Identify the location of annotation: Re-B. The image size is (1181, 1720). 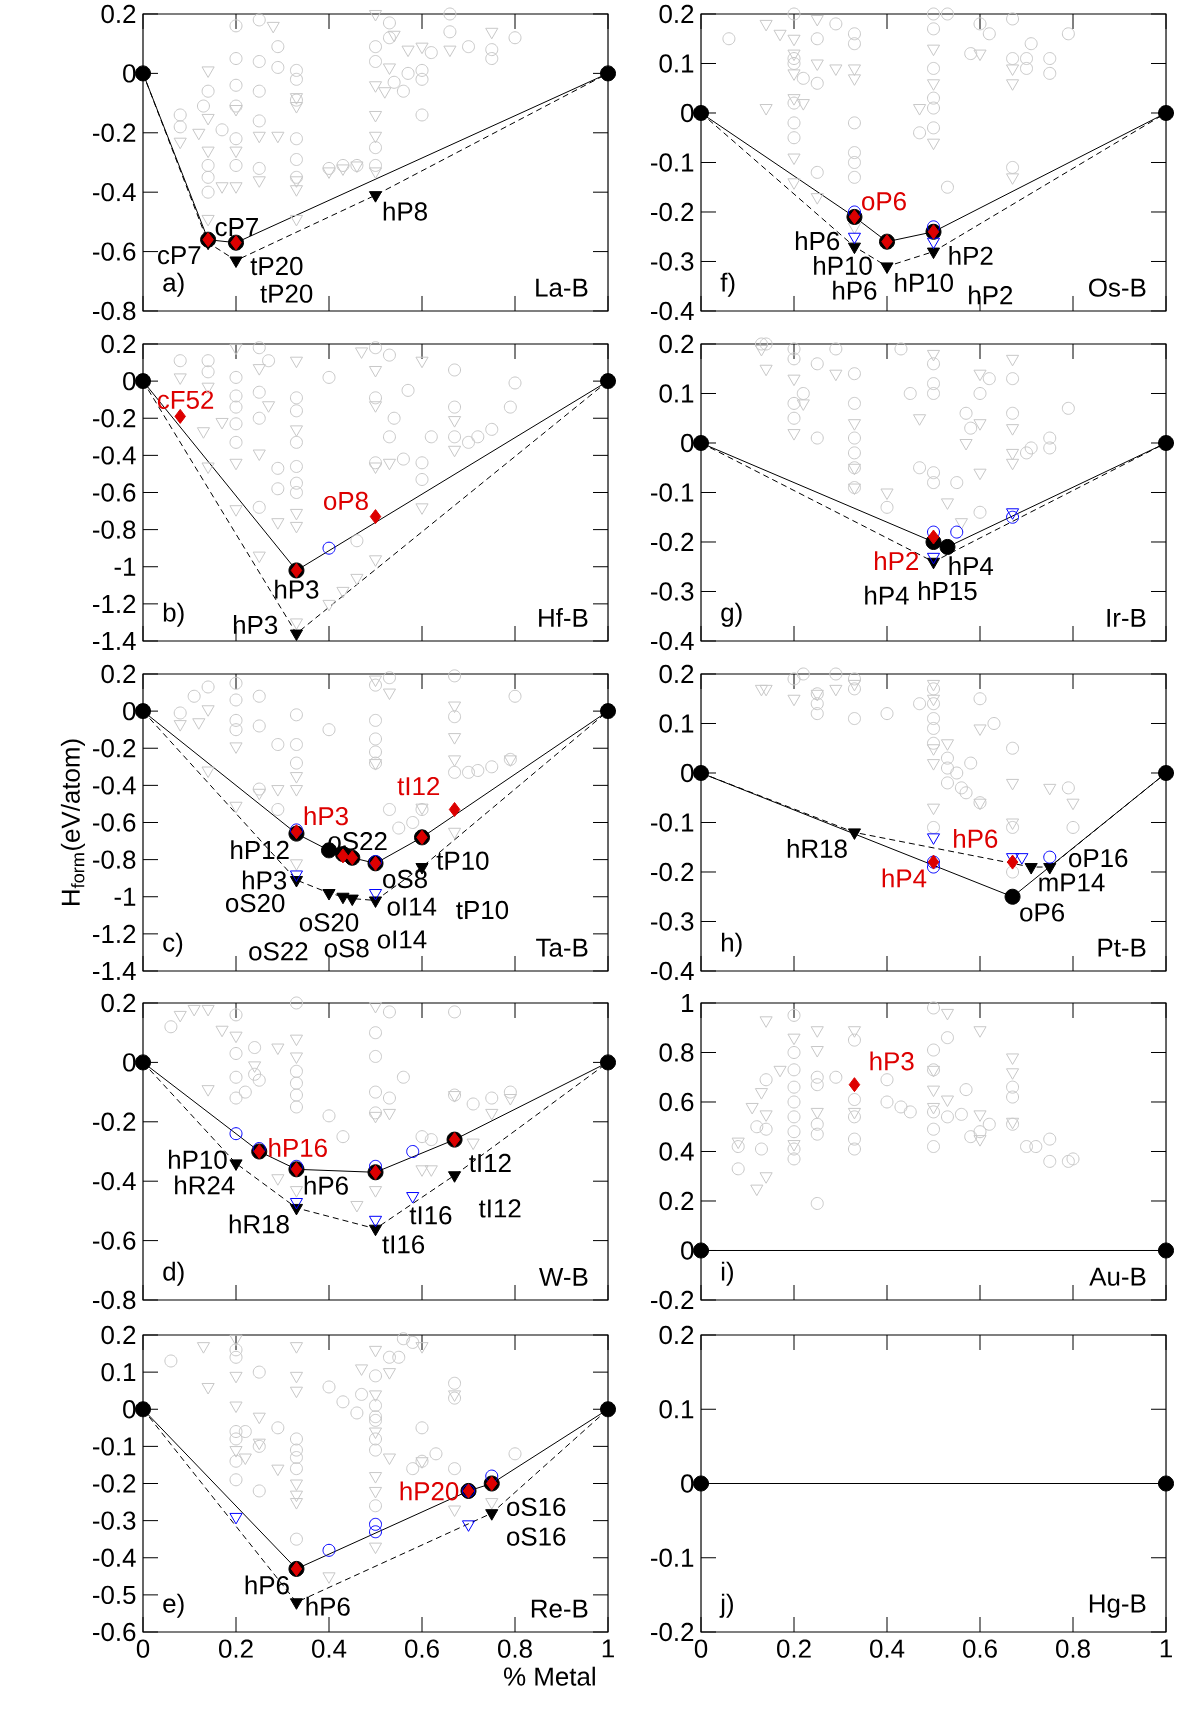
(559, 1608).